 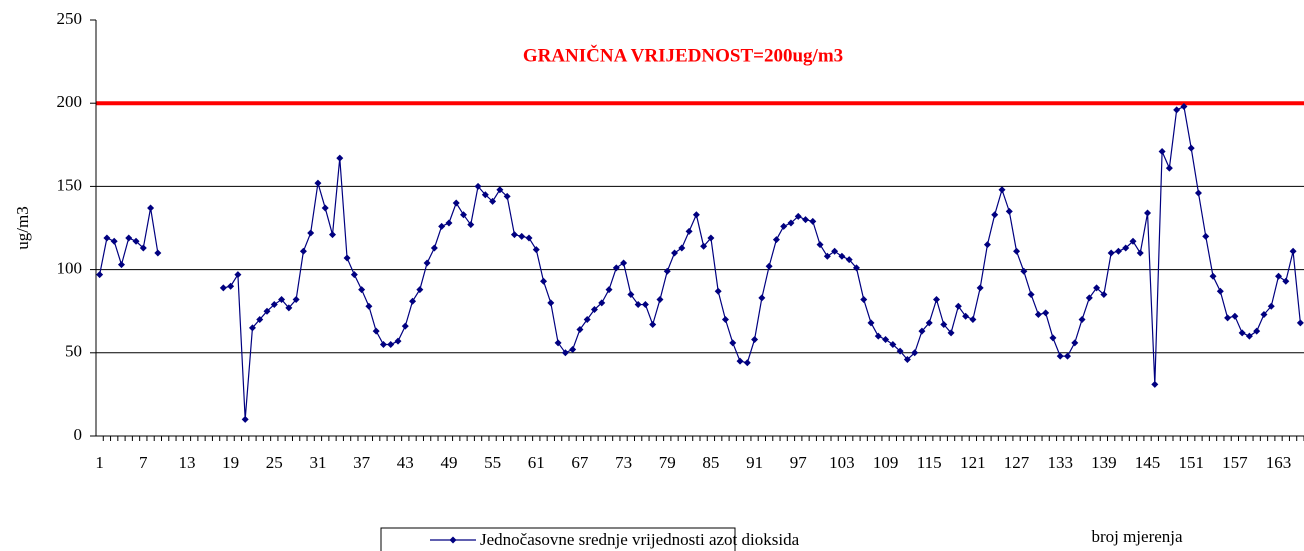 What do you see at coordinates (78, 434) in the screenshot?
I see `y-tick-label: 0` at bounding box center [78, 434].